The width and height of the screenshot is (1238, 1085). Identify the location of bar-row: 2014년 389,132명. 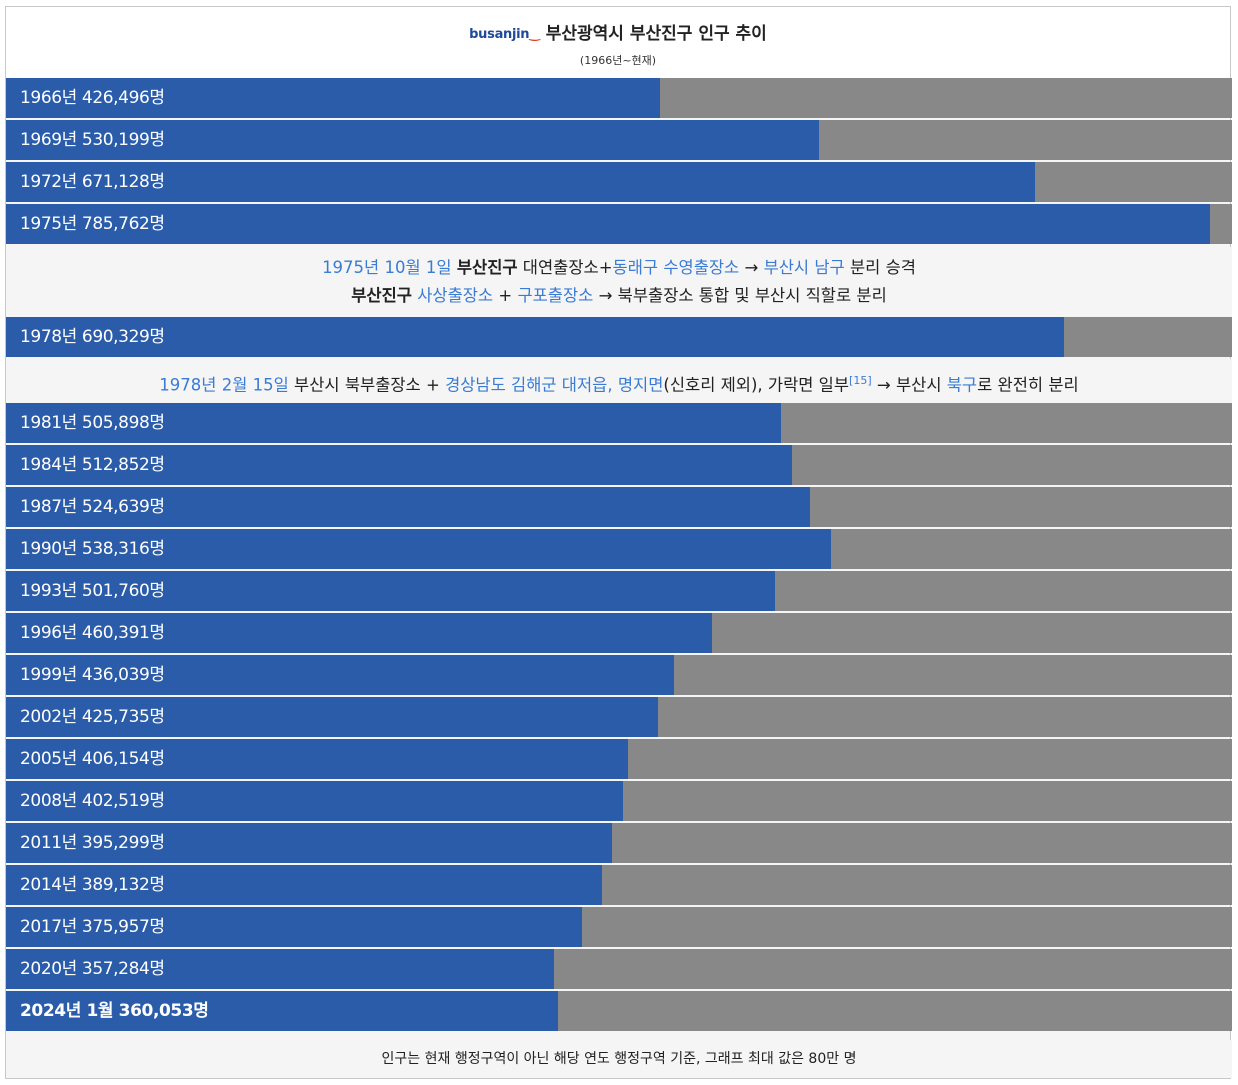
(619, 885).